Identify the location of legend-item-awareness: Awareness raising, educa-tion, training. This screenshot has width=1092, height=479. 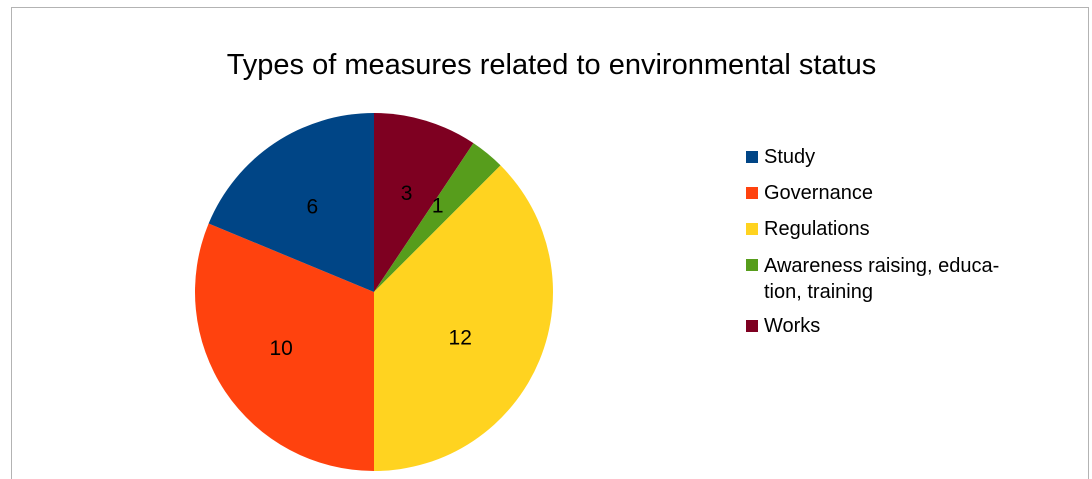
(911, 277).